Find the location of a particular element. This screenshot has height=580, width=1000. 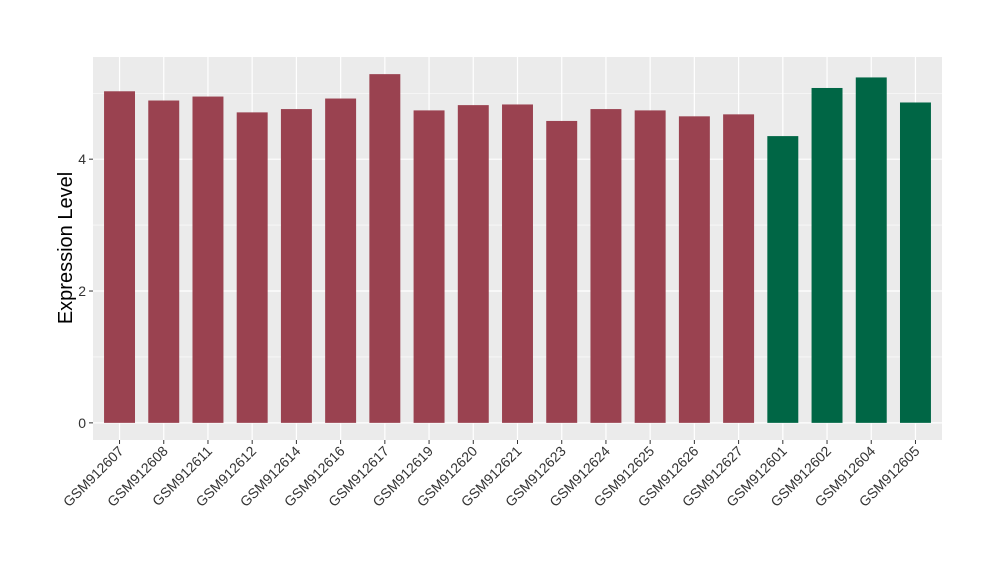

y-tick-label: 0 is located at coordinates (82, 423).